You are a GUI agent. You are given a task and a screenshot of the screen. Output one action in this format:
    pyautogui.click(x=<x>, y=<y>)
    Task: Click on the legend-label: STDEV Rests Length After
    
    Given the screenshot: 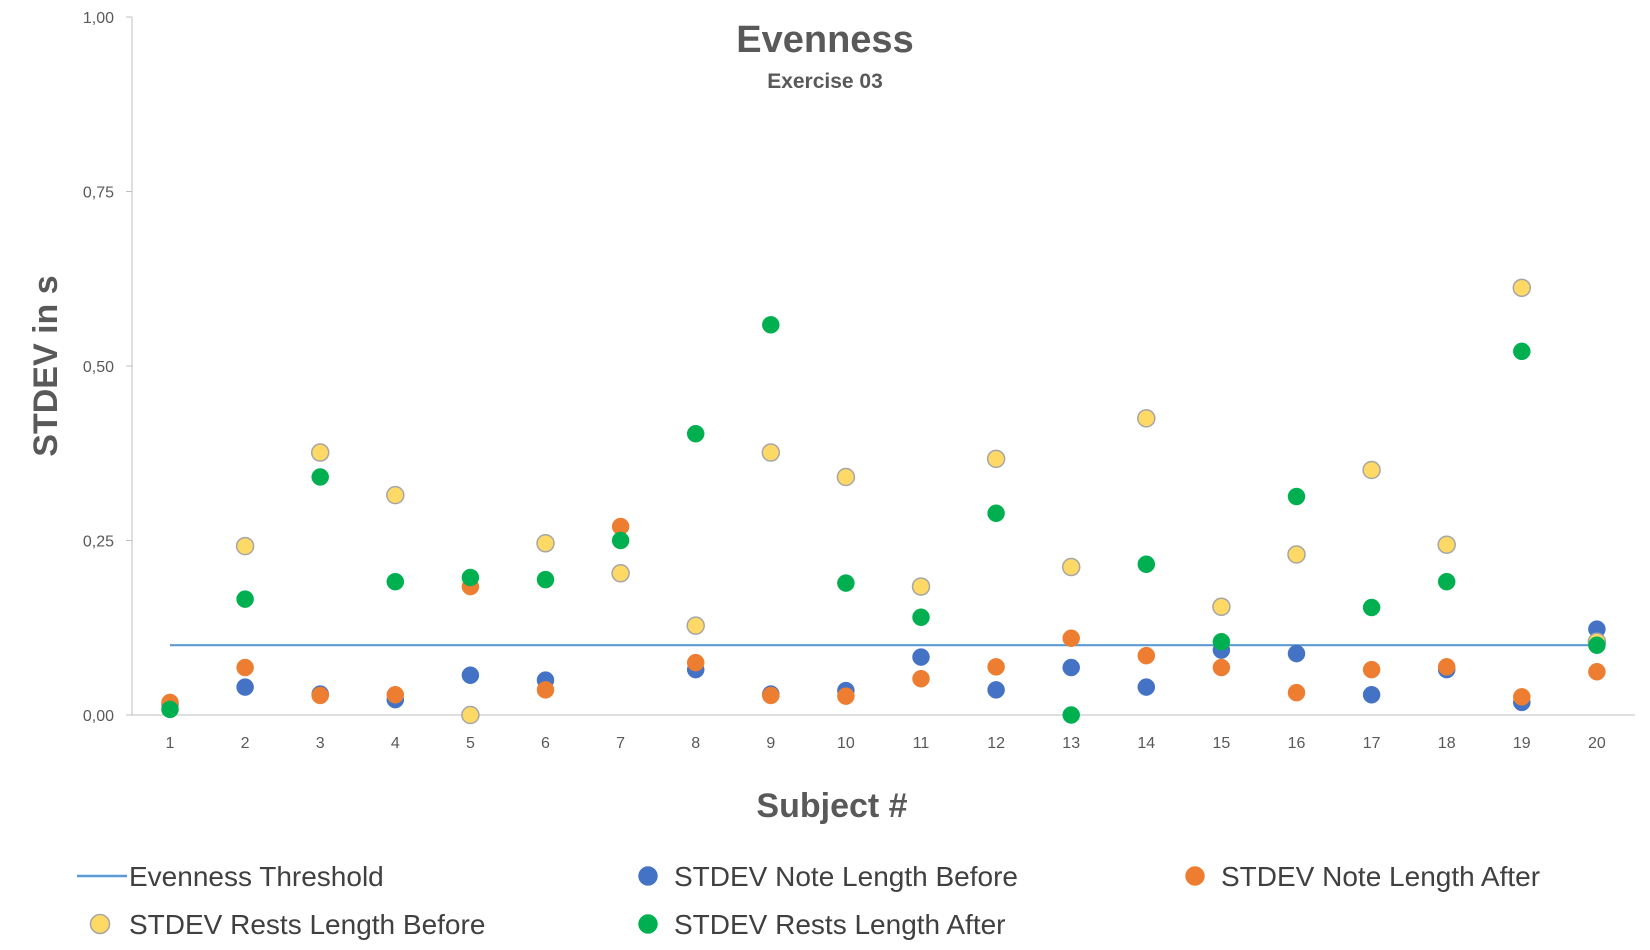 What is the action you would take?
    pyautogui.click(x=840, y=924)
    